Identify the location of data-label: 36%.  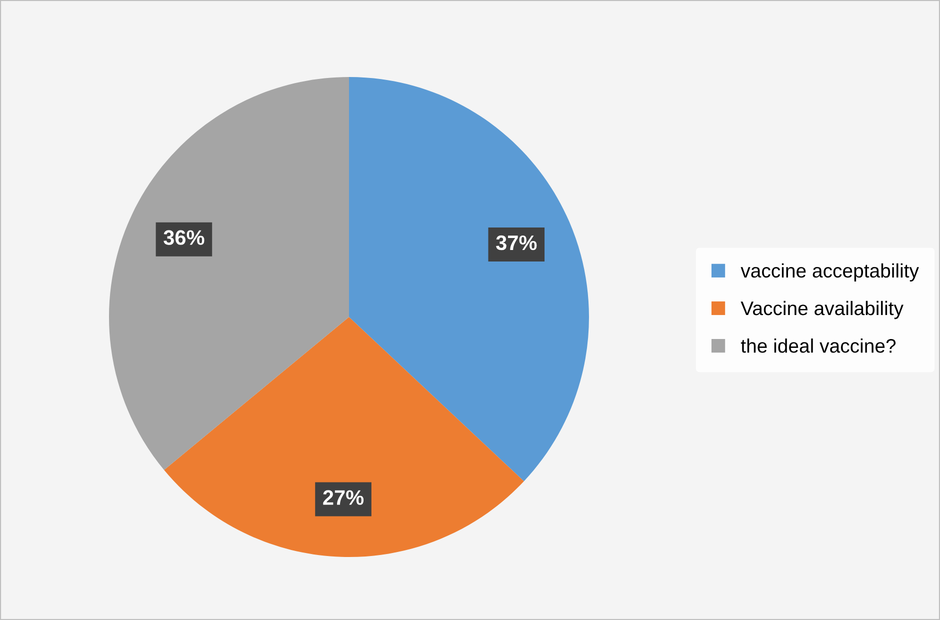
(184, 237).